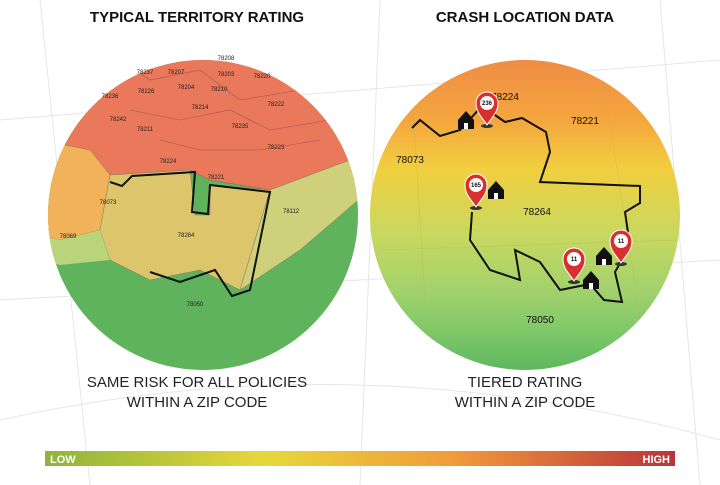  What do you see at coordinates (197, 382) in the screenshot?
I see `left-caption: SAME RISK FOR ALL POLICIES` at bounding box center [197, 382].